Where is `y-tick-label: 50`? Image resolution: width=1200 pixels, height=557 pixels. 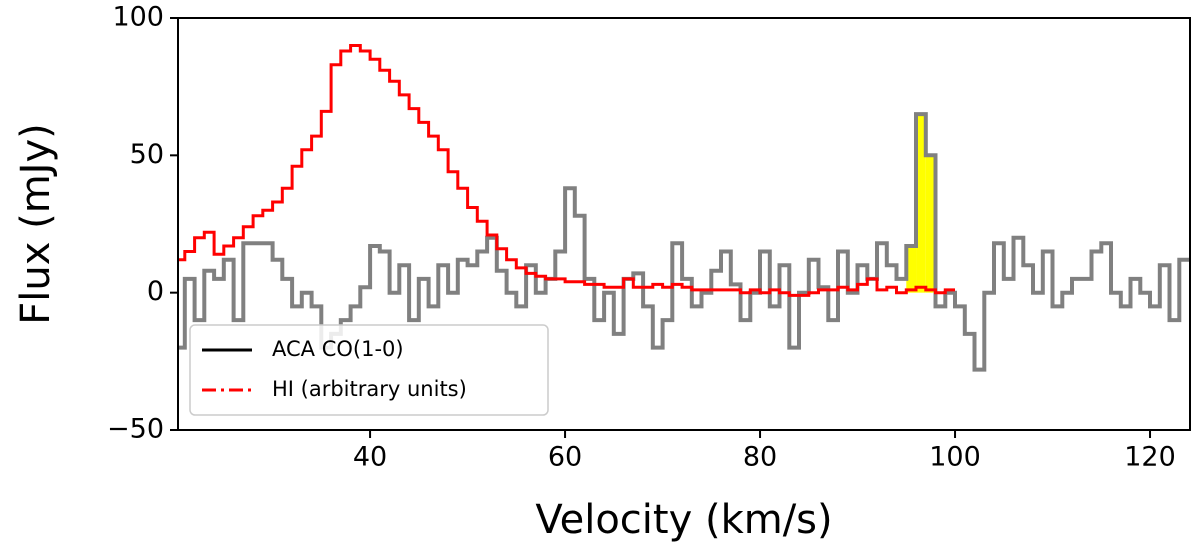
y-tick-label: 50 is located at coordinates (147, 154).